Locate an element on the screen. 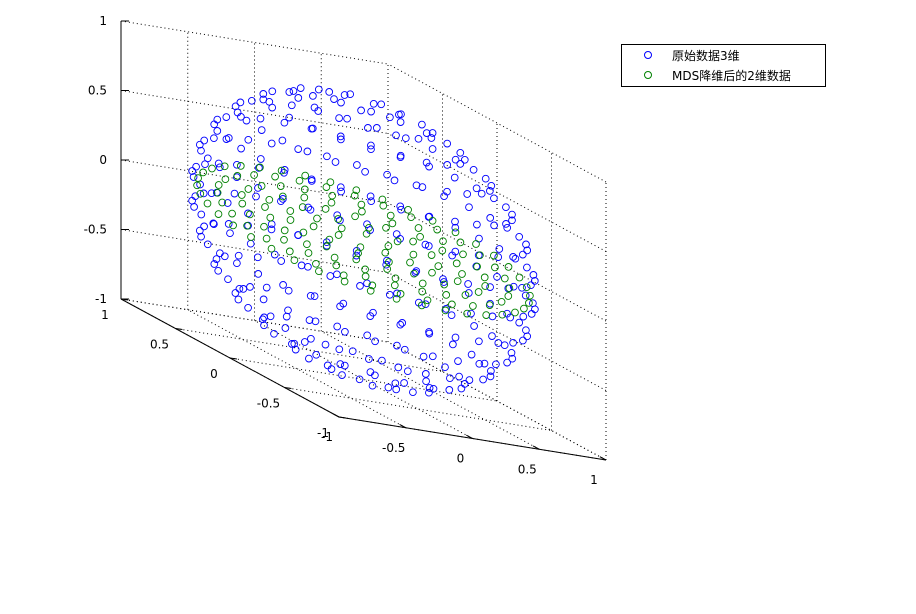 The height and width of the screenshot is (614, 916). x-tick-label: 1 is located at coordinates (594, 480).